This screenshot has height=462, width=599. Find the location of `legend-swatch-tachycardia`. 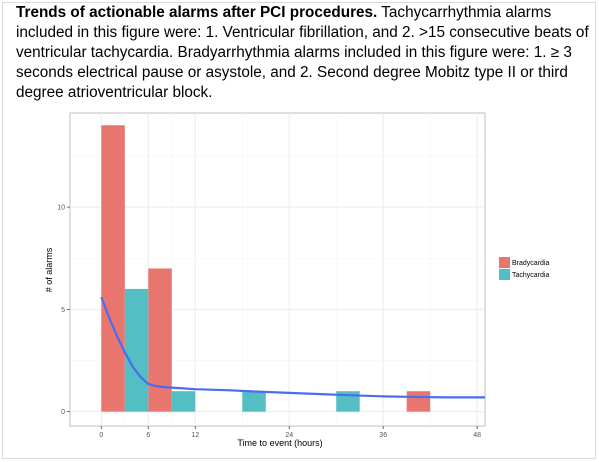

legend-swatch-tachycardia is located at coordinates (504, 274).